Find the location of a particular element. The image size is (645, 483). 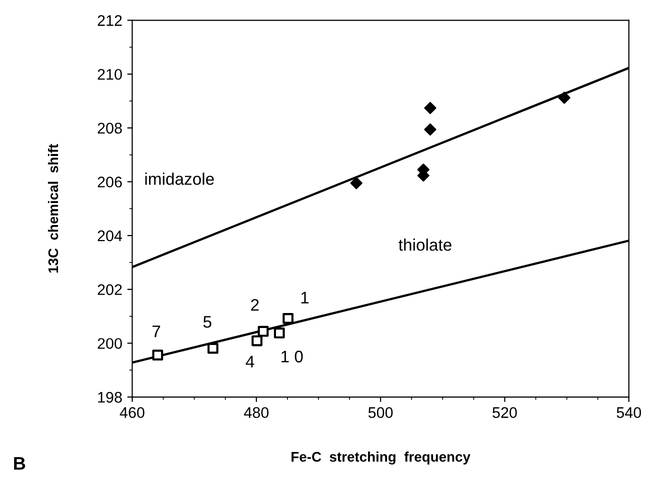

x-tick-label: 540 is located at coordinates (629, 412).